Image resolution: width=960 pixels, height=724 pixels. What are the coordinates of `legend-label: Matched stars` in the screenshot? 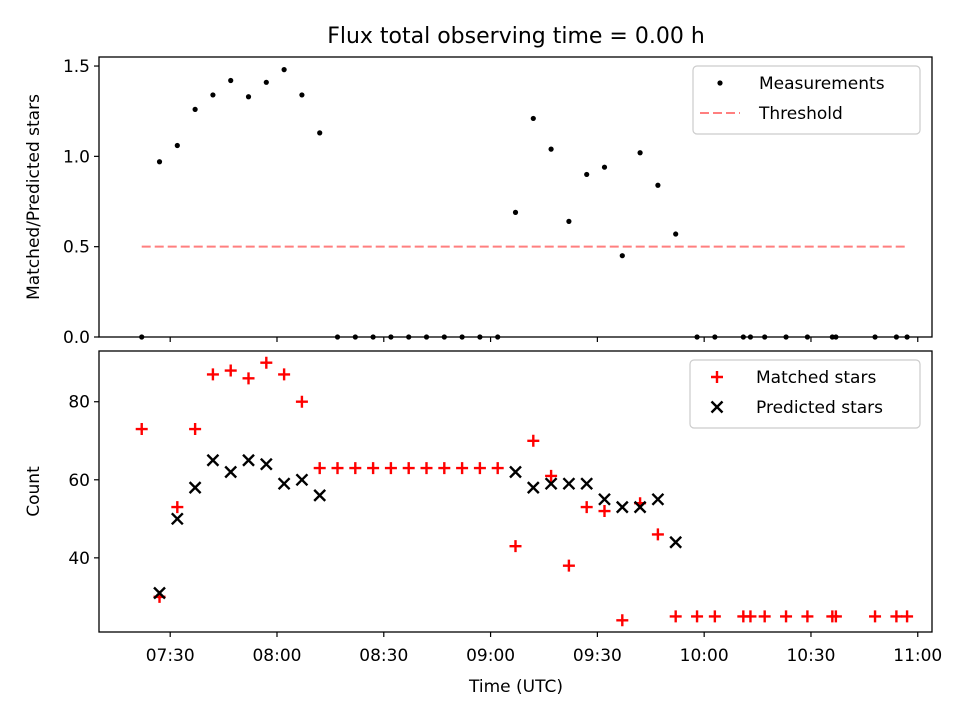 It's located at (816, 378).